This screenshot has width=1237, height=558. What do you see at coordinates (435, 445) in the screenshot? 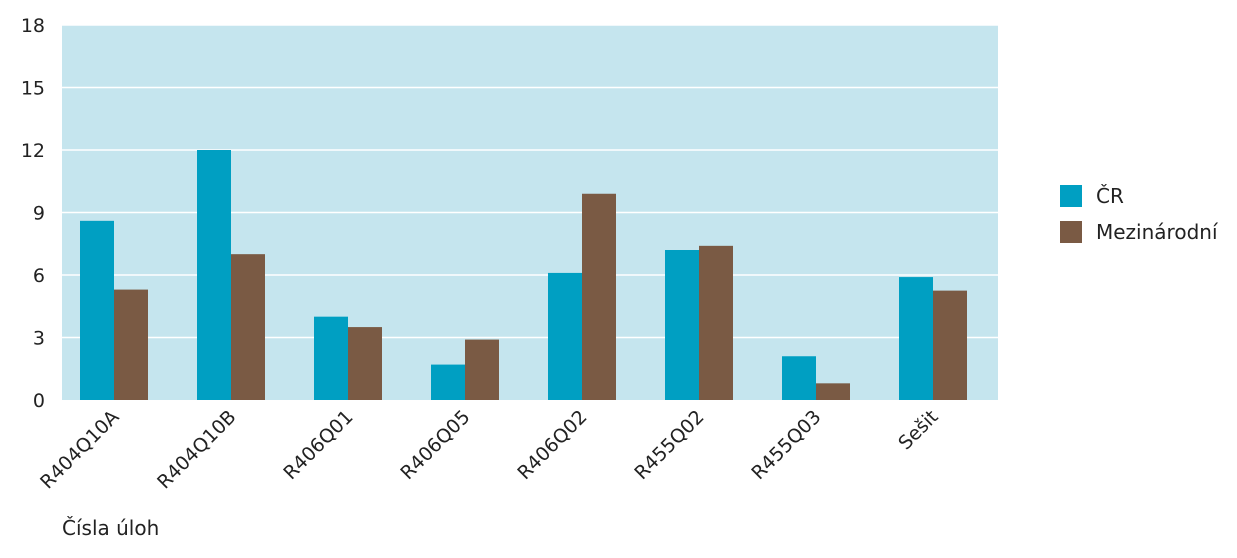
I see `x-tick-label: R406Q05` at bounding box center [435, 445].